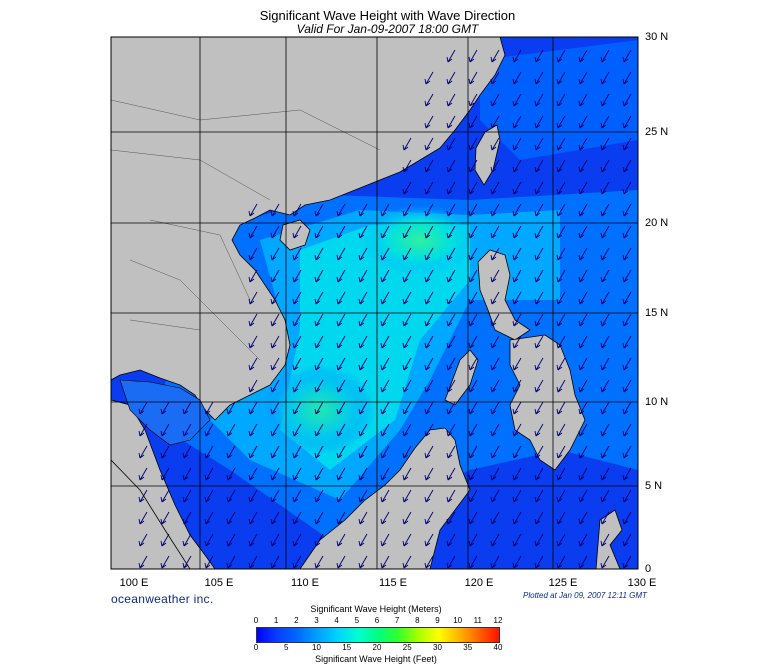 Image resolution: width=775 pixels, height=665 pixels. I want to click on land-sumatra, so click(151, 514).